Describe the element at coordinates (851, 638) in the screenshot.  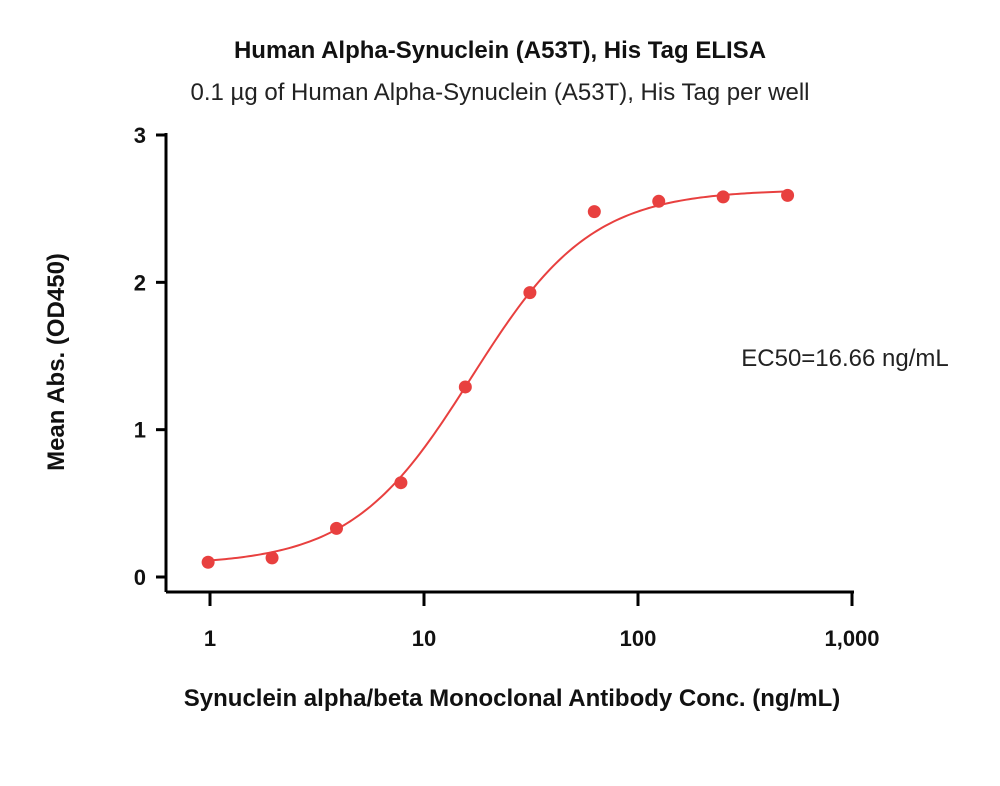
I see `x-tick-label: 1,000` at that location.